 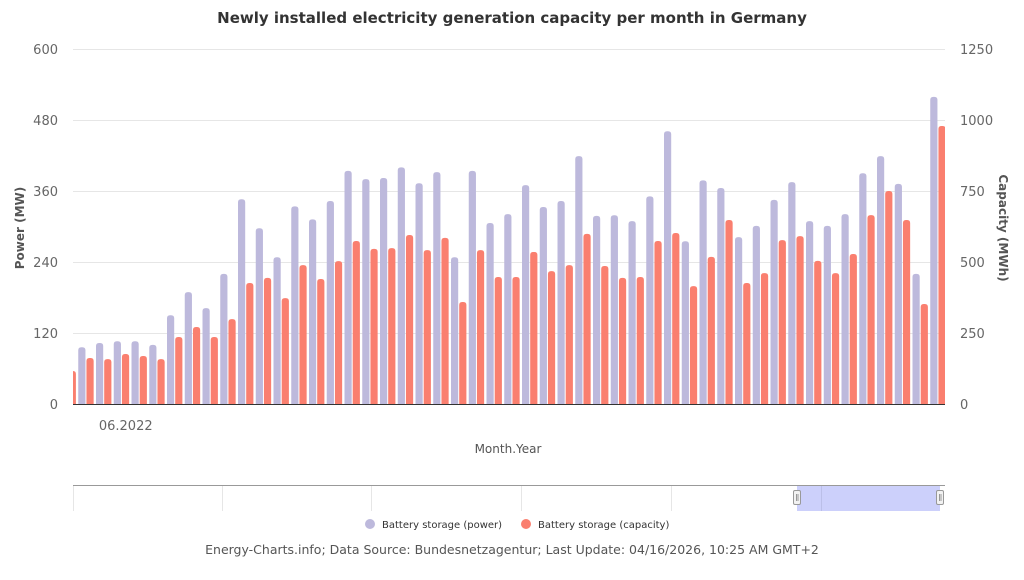 What do you see at coordinates (509, 498) in the screenshot?
I see `navigator` at bounding box center [509, 498].